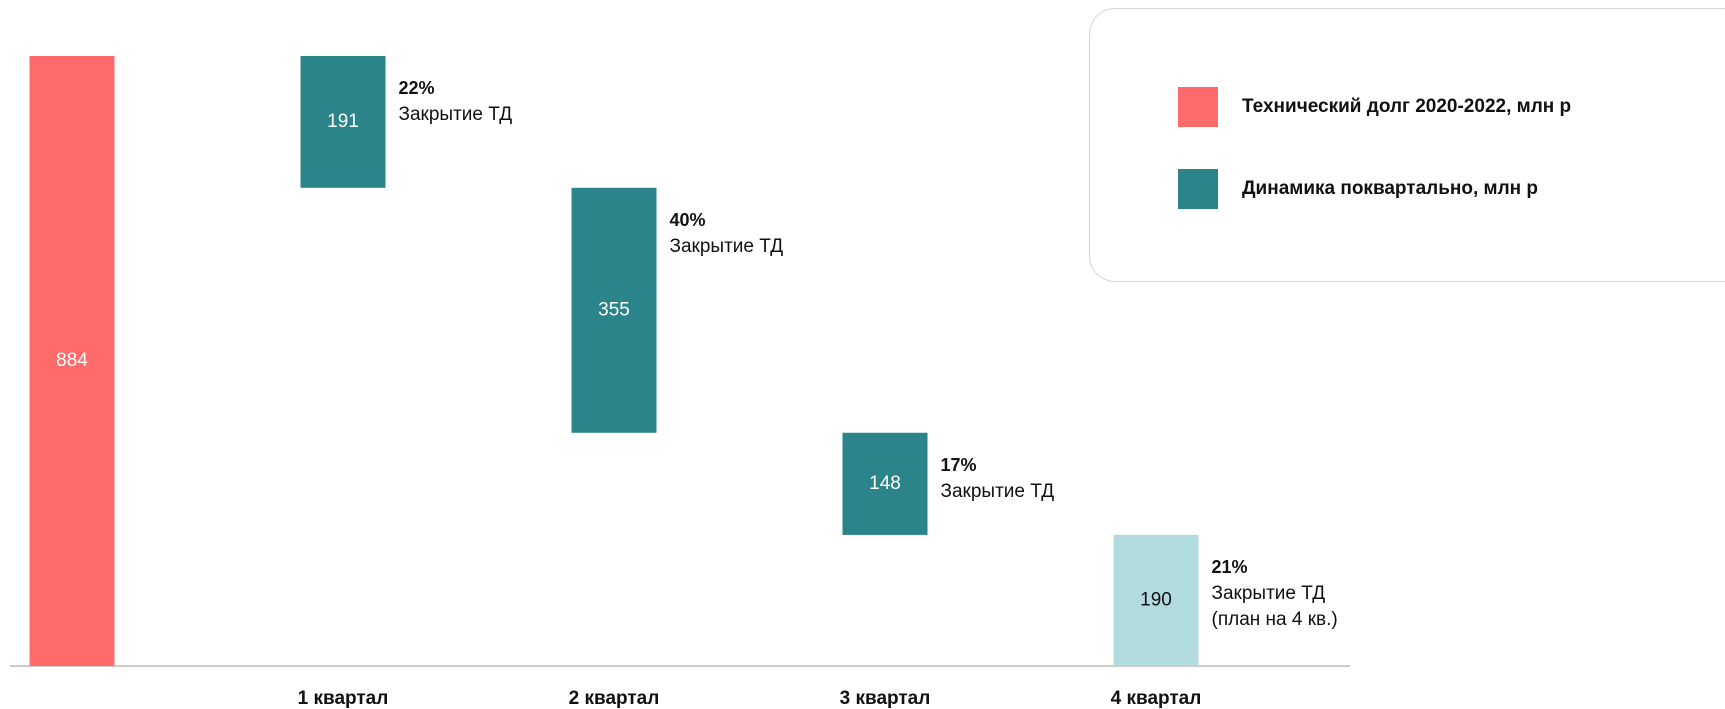  I want to click on legend-swatch-tech-debt, so click(1198, 107).